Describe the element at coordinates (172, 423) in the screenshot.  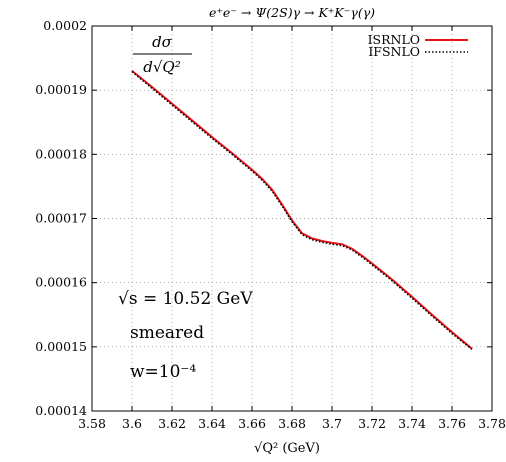
I see `x-tick-label: 3.62` at that location.